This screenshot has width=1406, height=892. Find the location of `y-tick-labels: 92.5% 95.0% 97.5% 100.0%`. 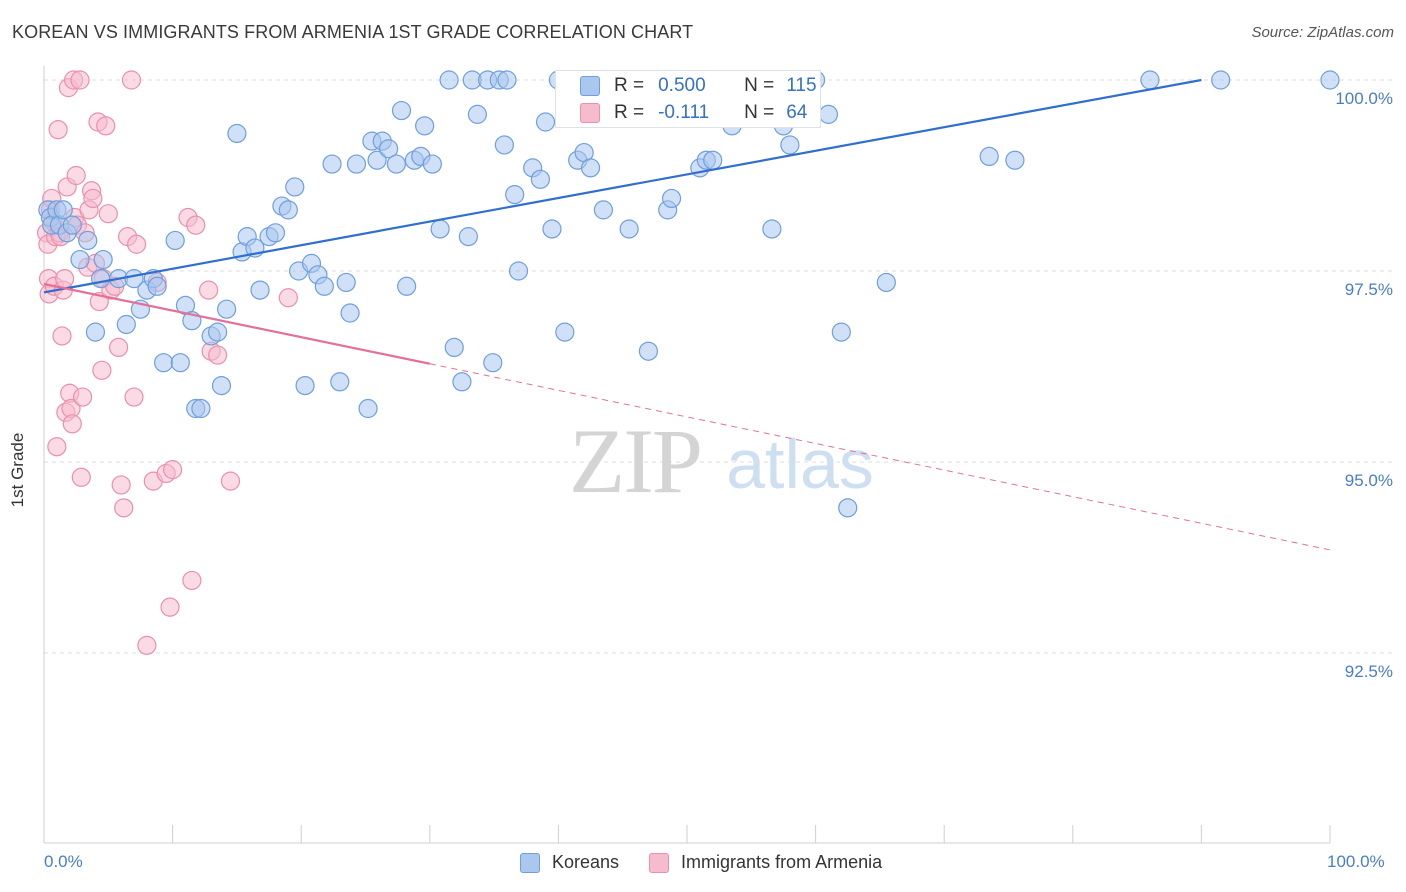

y-tick-labels: 92.5% 95.0% 97.5% 100.0% is located at coordinates (1364, 385).